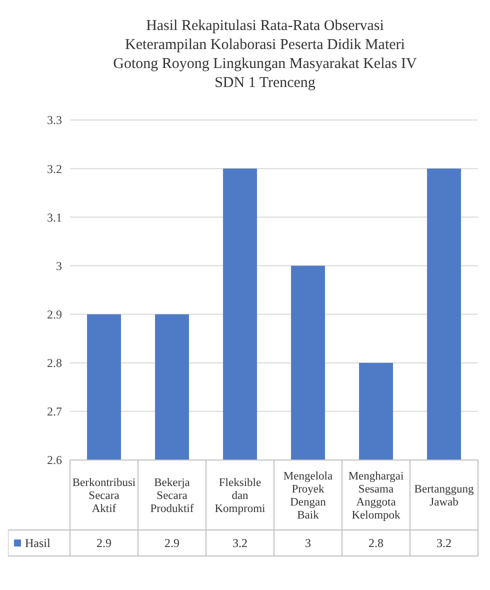 This screenshot has width=490, height=590. Describe the element at coordinates (265, 54) in the screenshot. I see `chart-title: Hasil Rekapitulasi Rata-Rata Observasi Keterampilan Kolaborasi Peserta Didik Materi Gotong Royong Lingkungan Masyarakat Kelas IV SDN 1 Trenceng` at that location.